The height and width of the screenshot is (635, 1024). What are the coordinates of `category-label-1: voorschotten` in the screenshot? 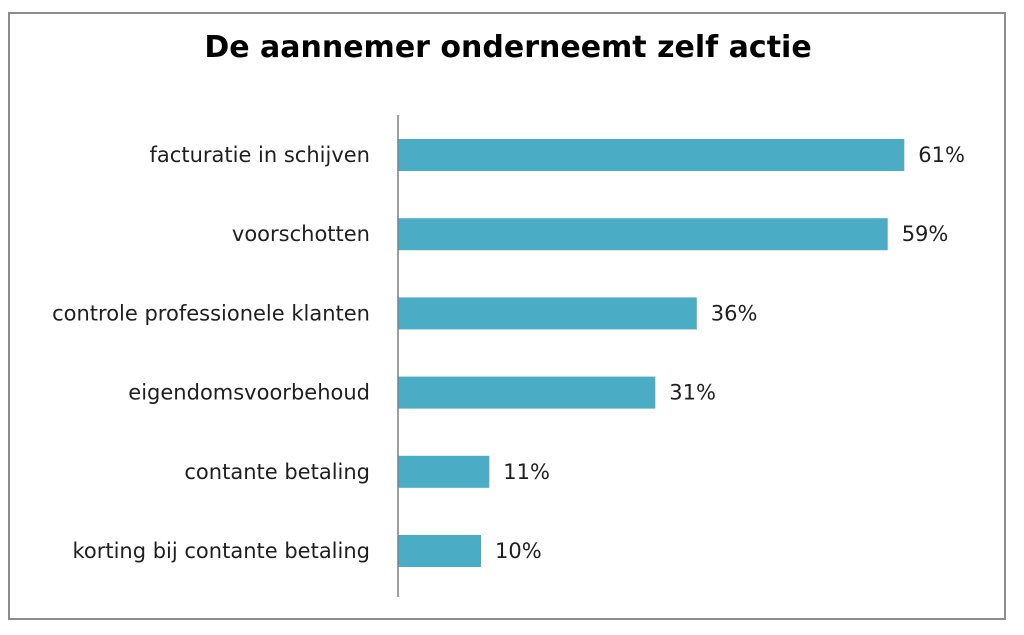 It's located at (301, 234).